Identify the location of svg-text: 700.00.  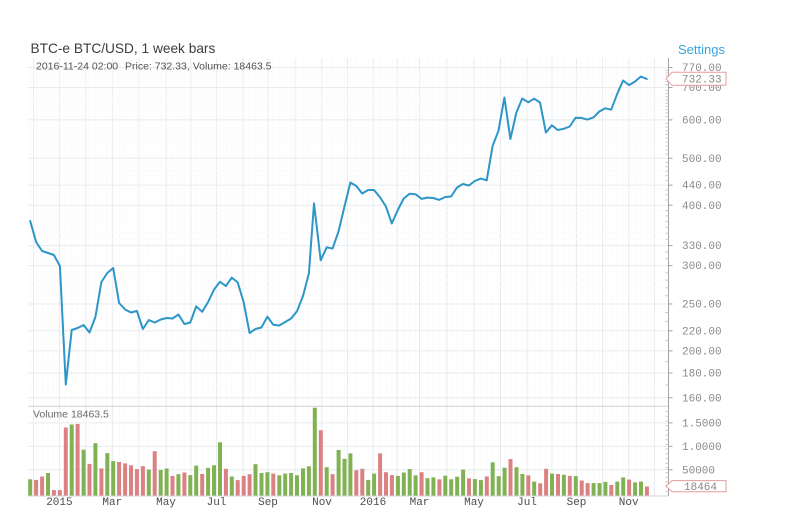
(702, 89).